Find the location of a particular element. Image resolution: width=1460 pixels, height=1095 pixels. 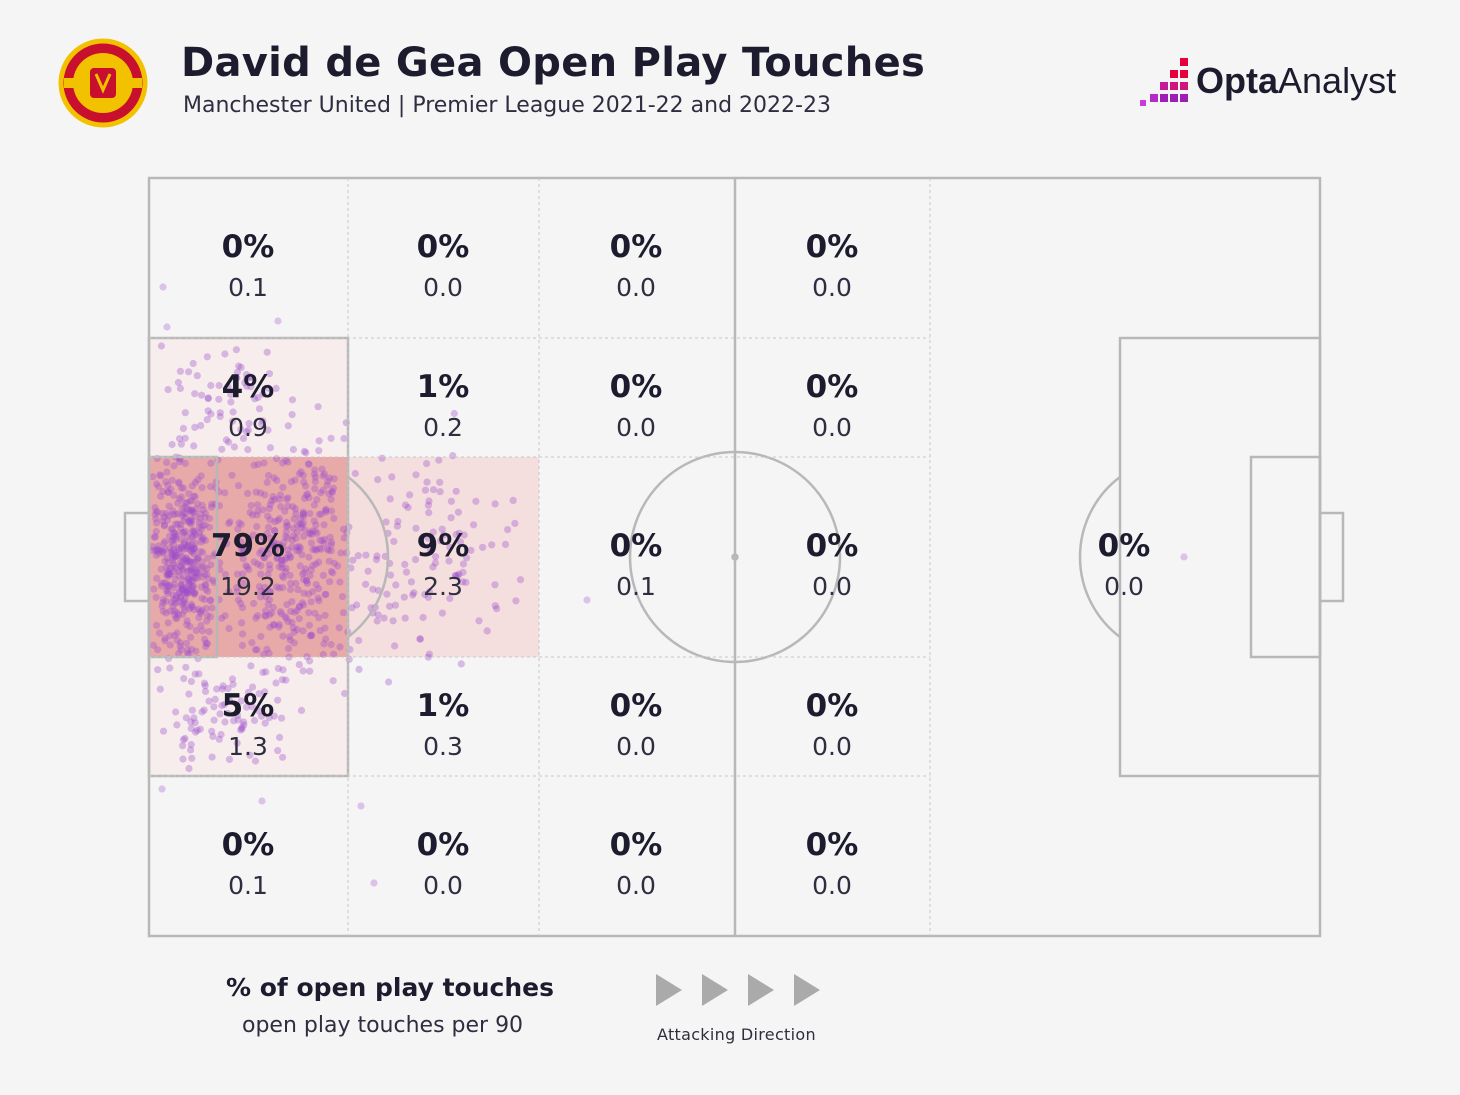

zone-fill is located at coordinates (248, 397).